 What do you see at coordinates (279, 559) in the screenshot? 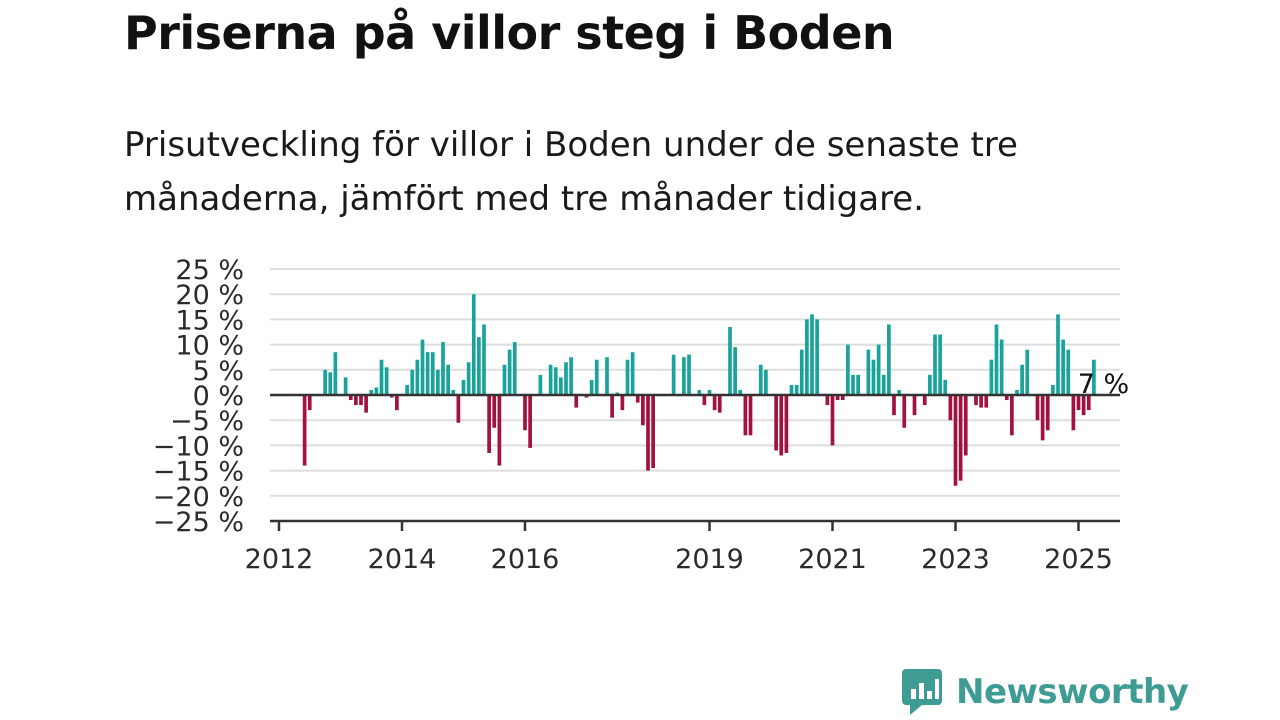
I see `x-tick-label: 2012` at bounding box center [279, 559].